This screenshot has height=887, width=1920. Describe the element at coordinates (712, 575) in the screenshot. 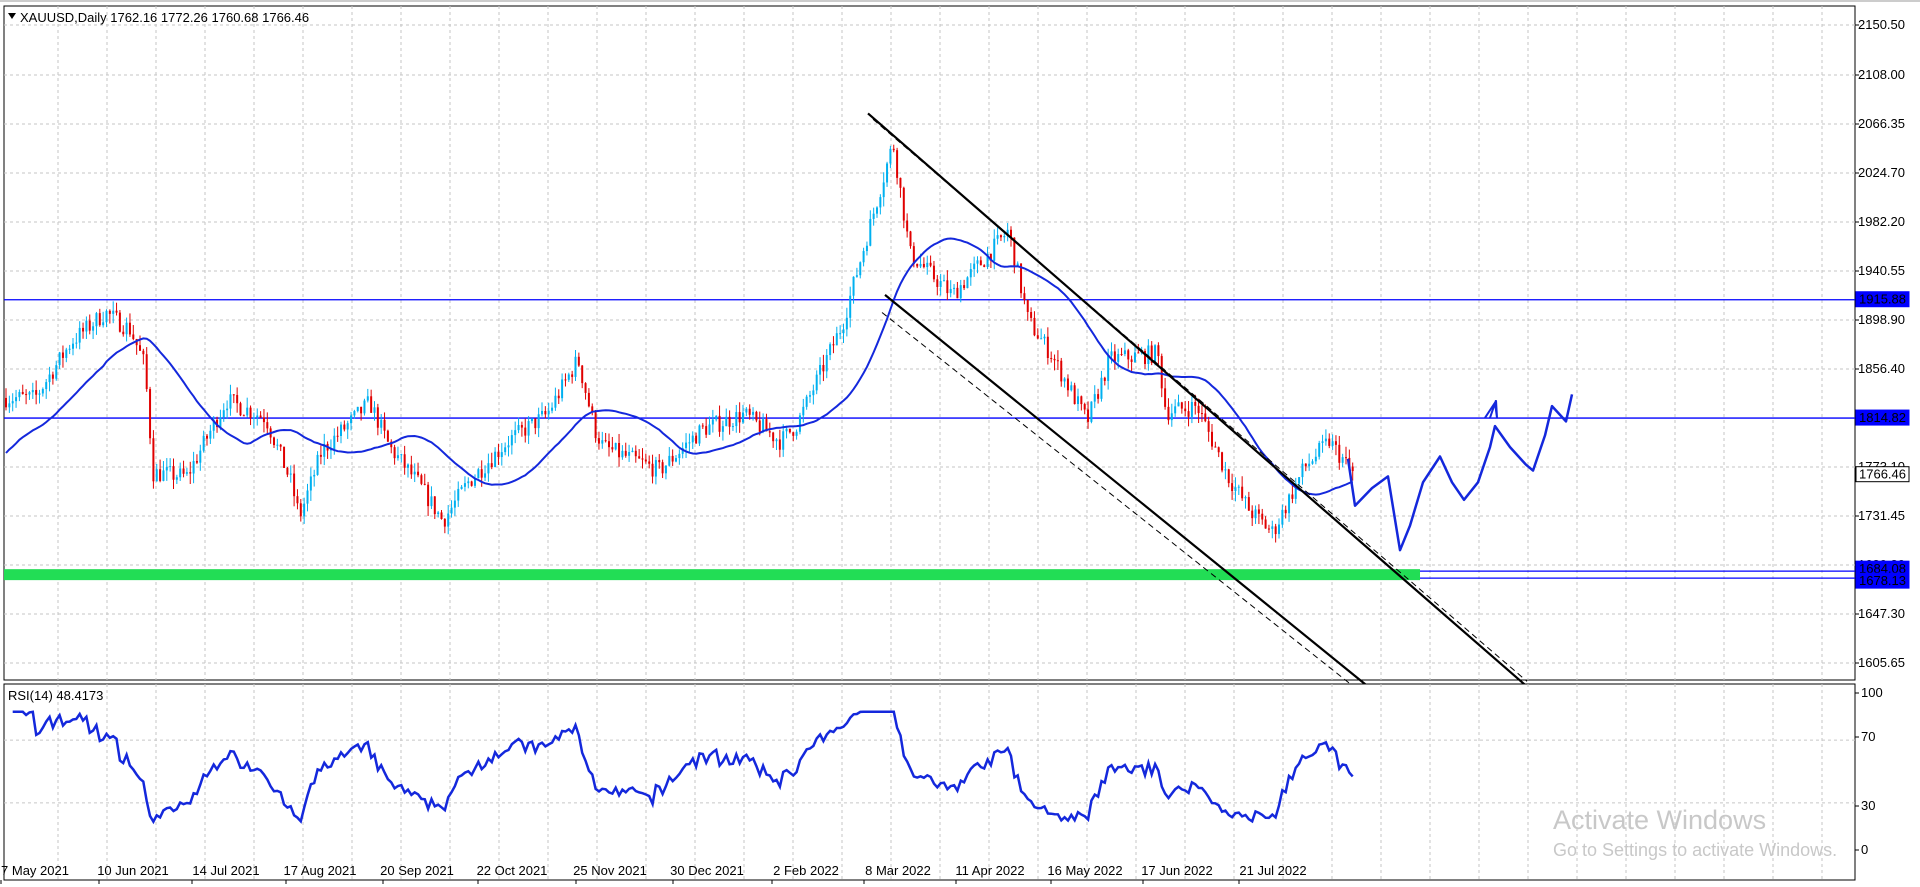

I see `support-zone-band` at that location.